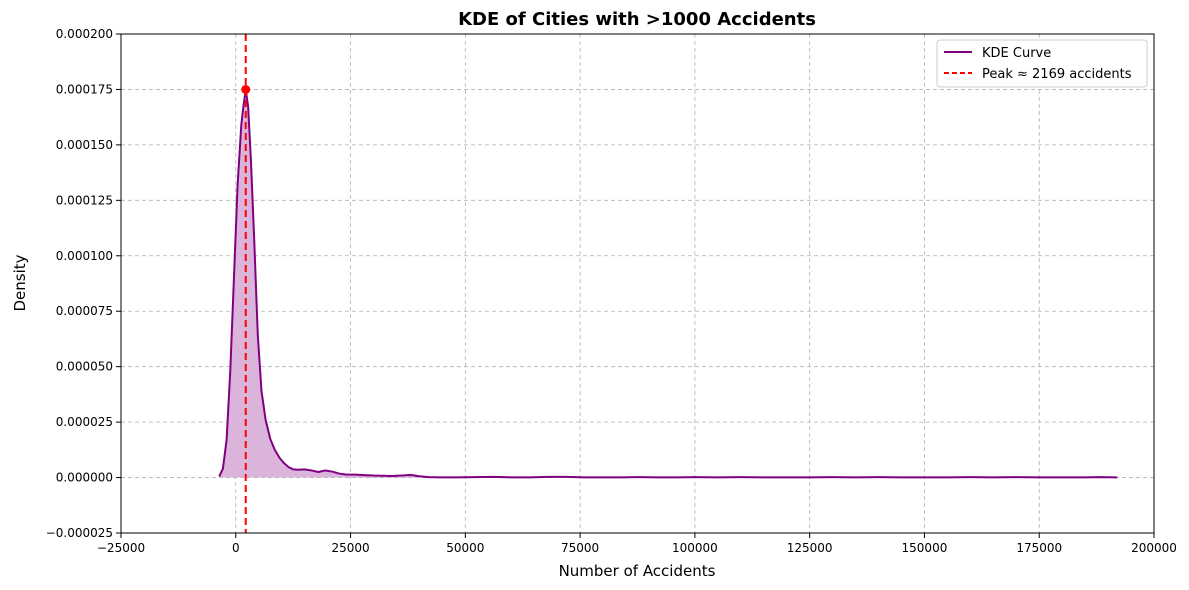 The image size is (1189, 590). I want to click on x-axis-label: Number of Accidents, so click(637, 571).